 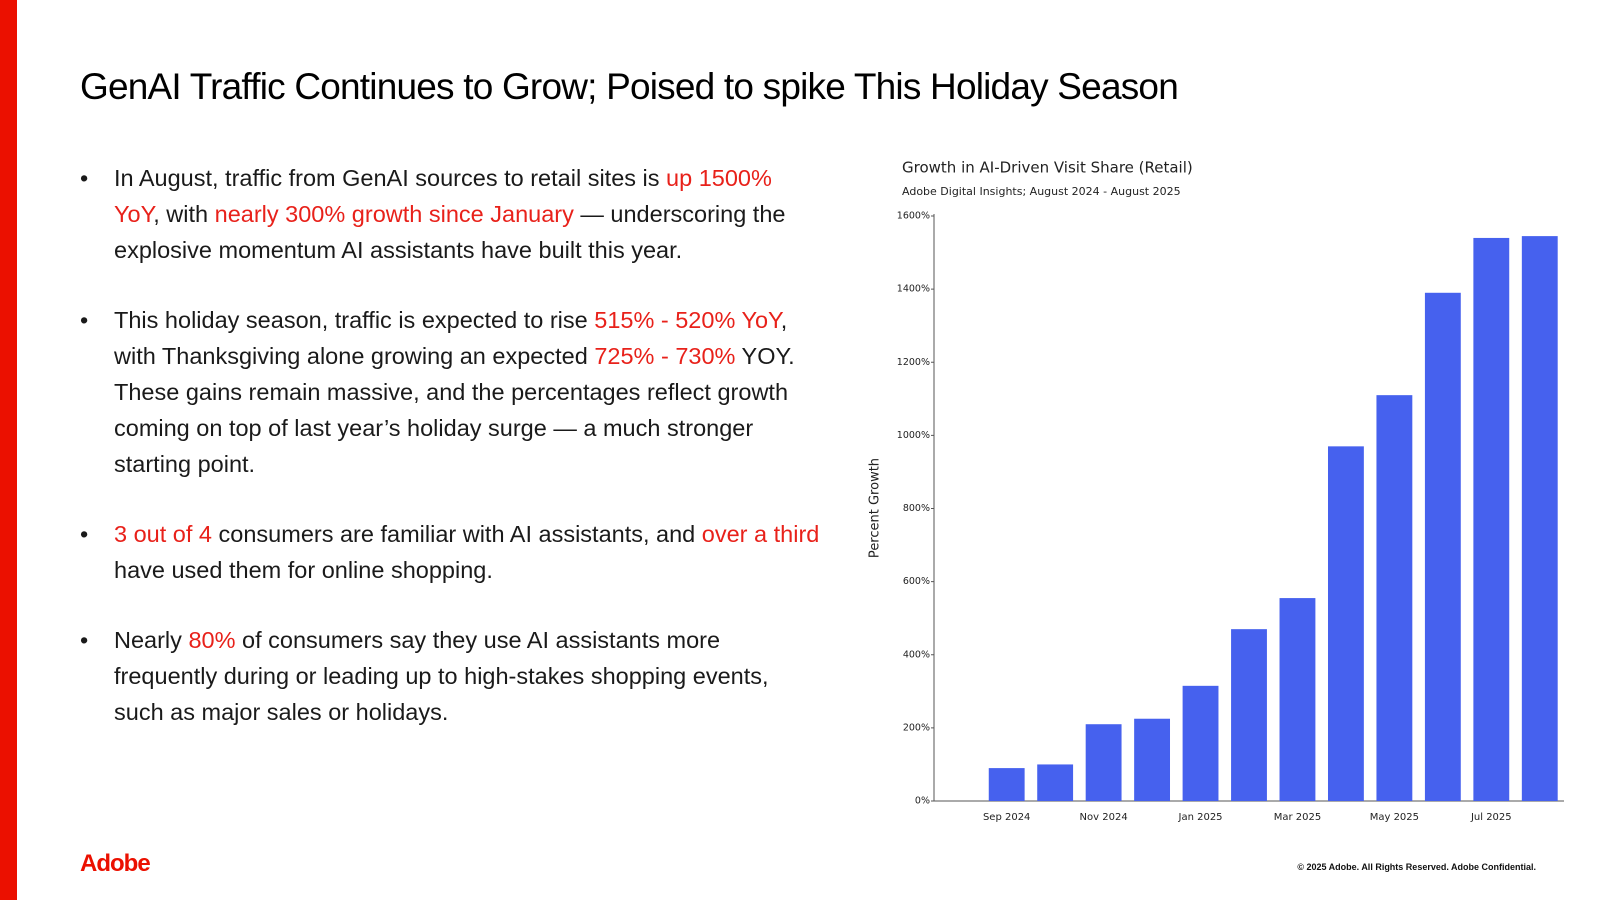 I want to click on y-tick-label: 200%, so click(x=916, y=727).